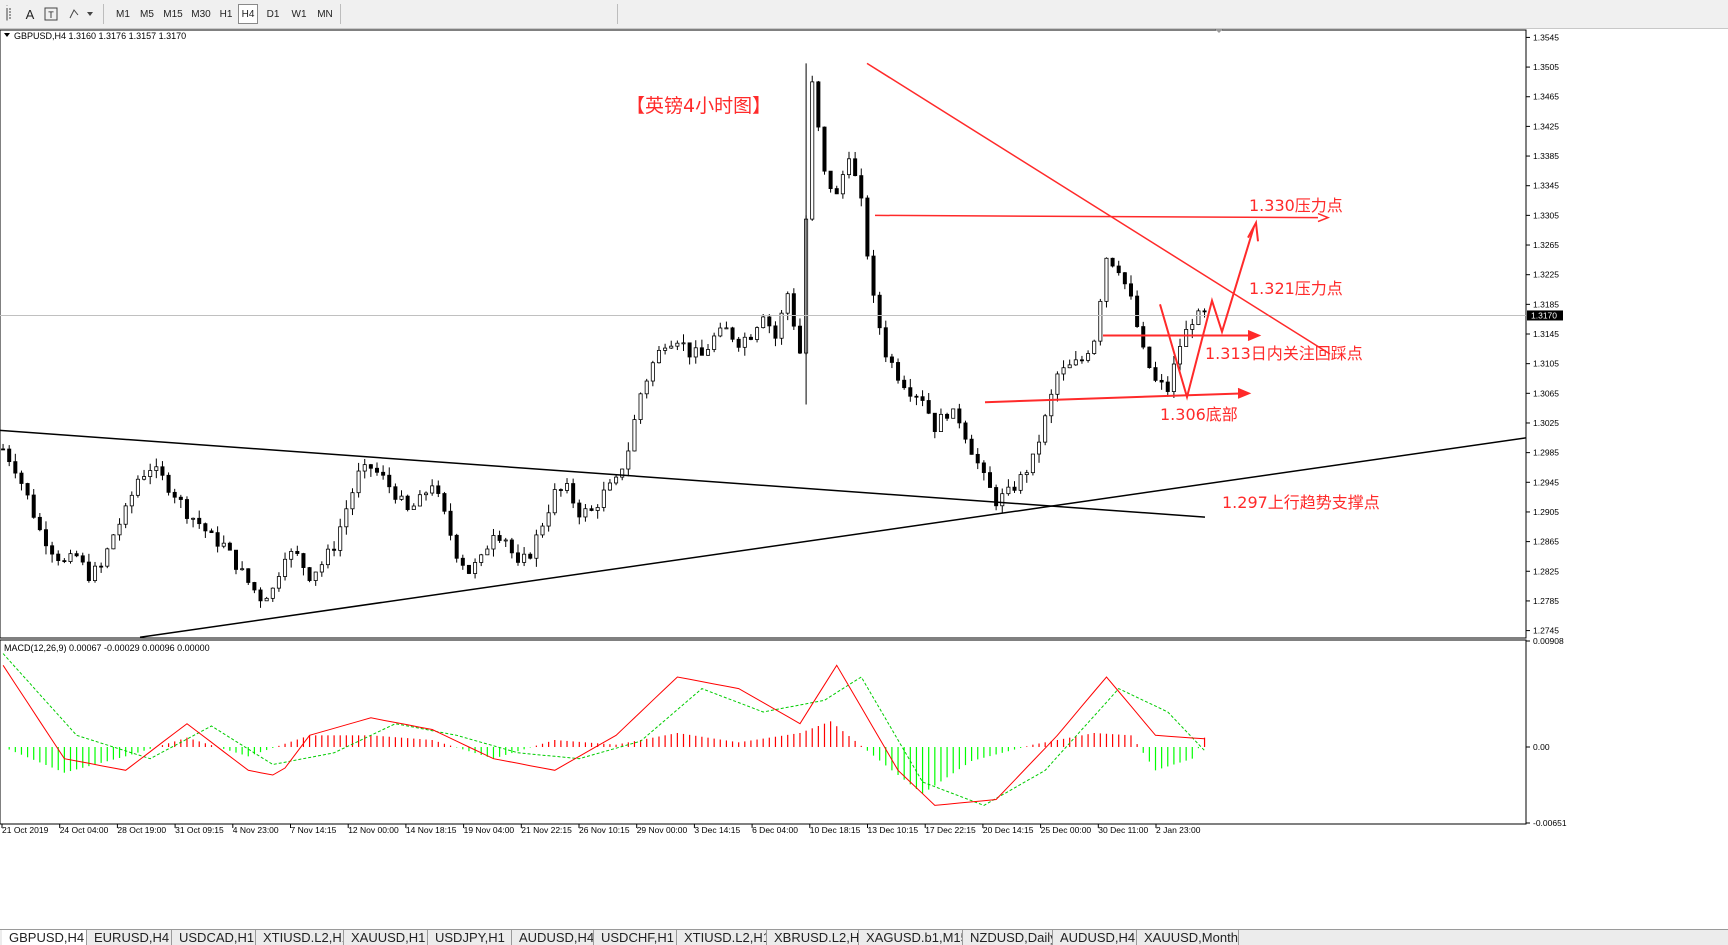 This screenshot has height=945, width=1728. I want to click on price-tick-label: 1.2945, so click(1546, 482).